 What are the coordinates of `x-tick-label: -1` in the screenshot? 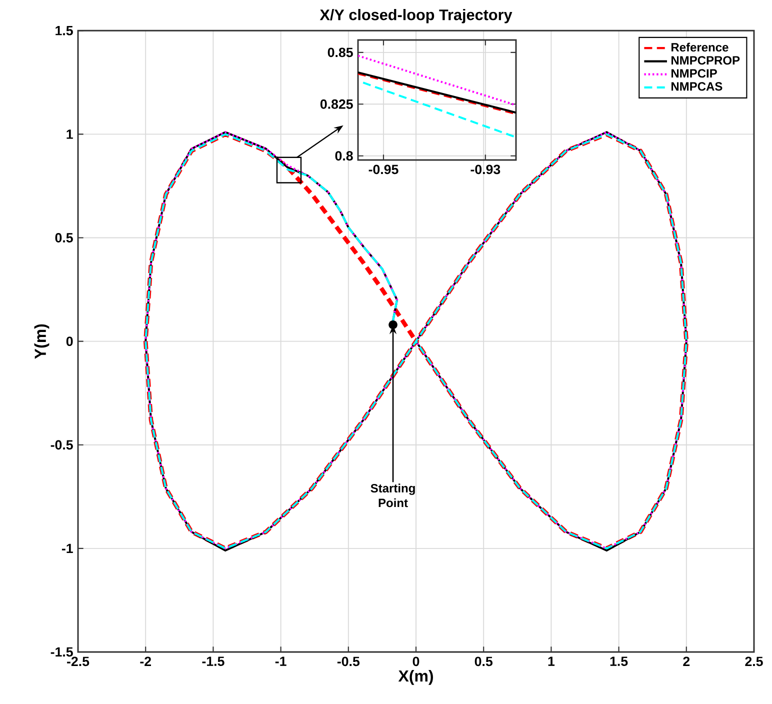 It's located at (280, 661).